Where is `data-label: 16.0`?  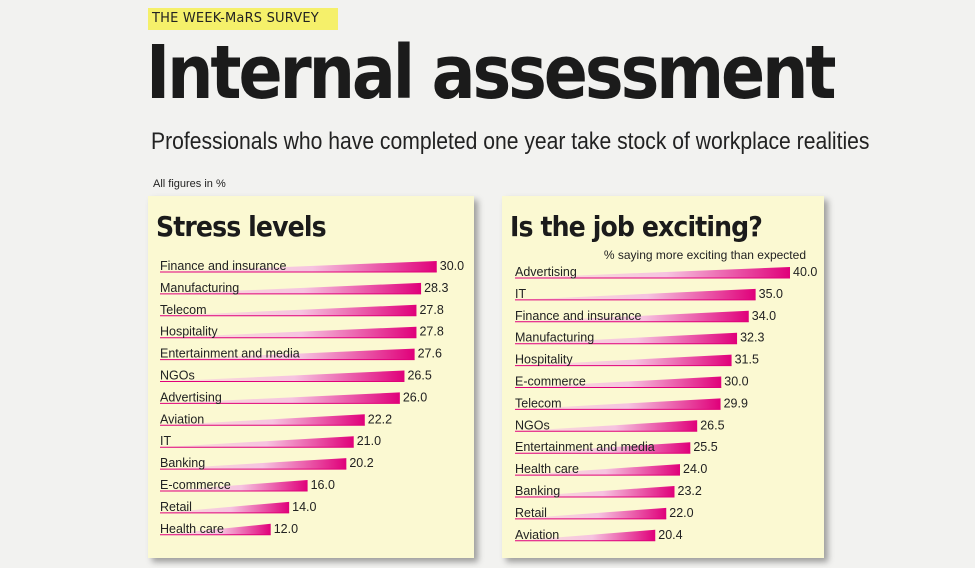
data-label: 16.0 is located at coordinates (323, 485).